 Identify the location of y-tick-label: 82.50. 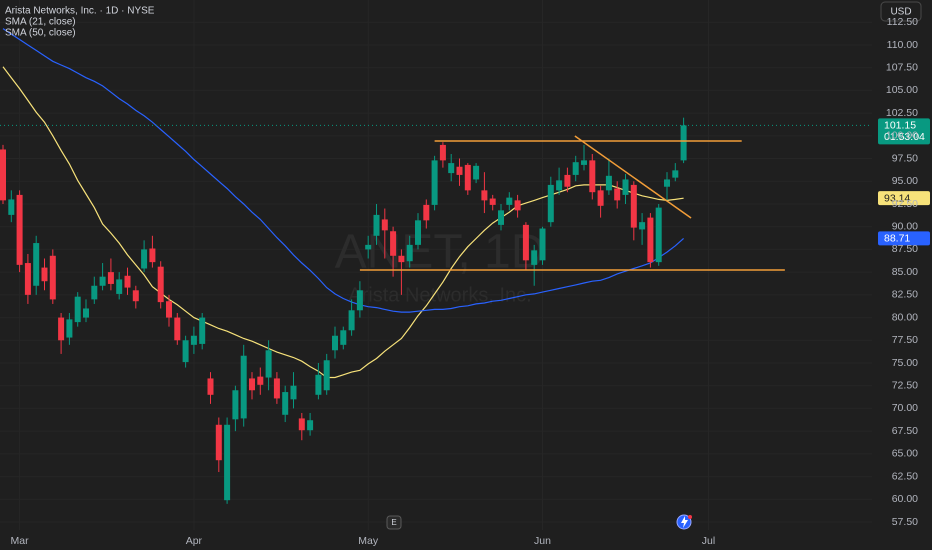
(905, 295).